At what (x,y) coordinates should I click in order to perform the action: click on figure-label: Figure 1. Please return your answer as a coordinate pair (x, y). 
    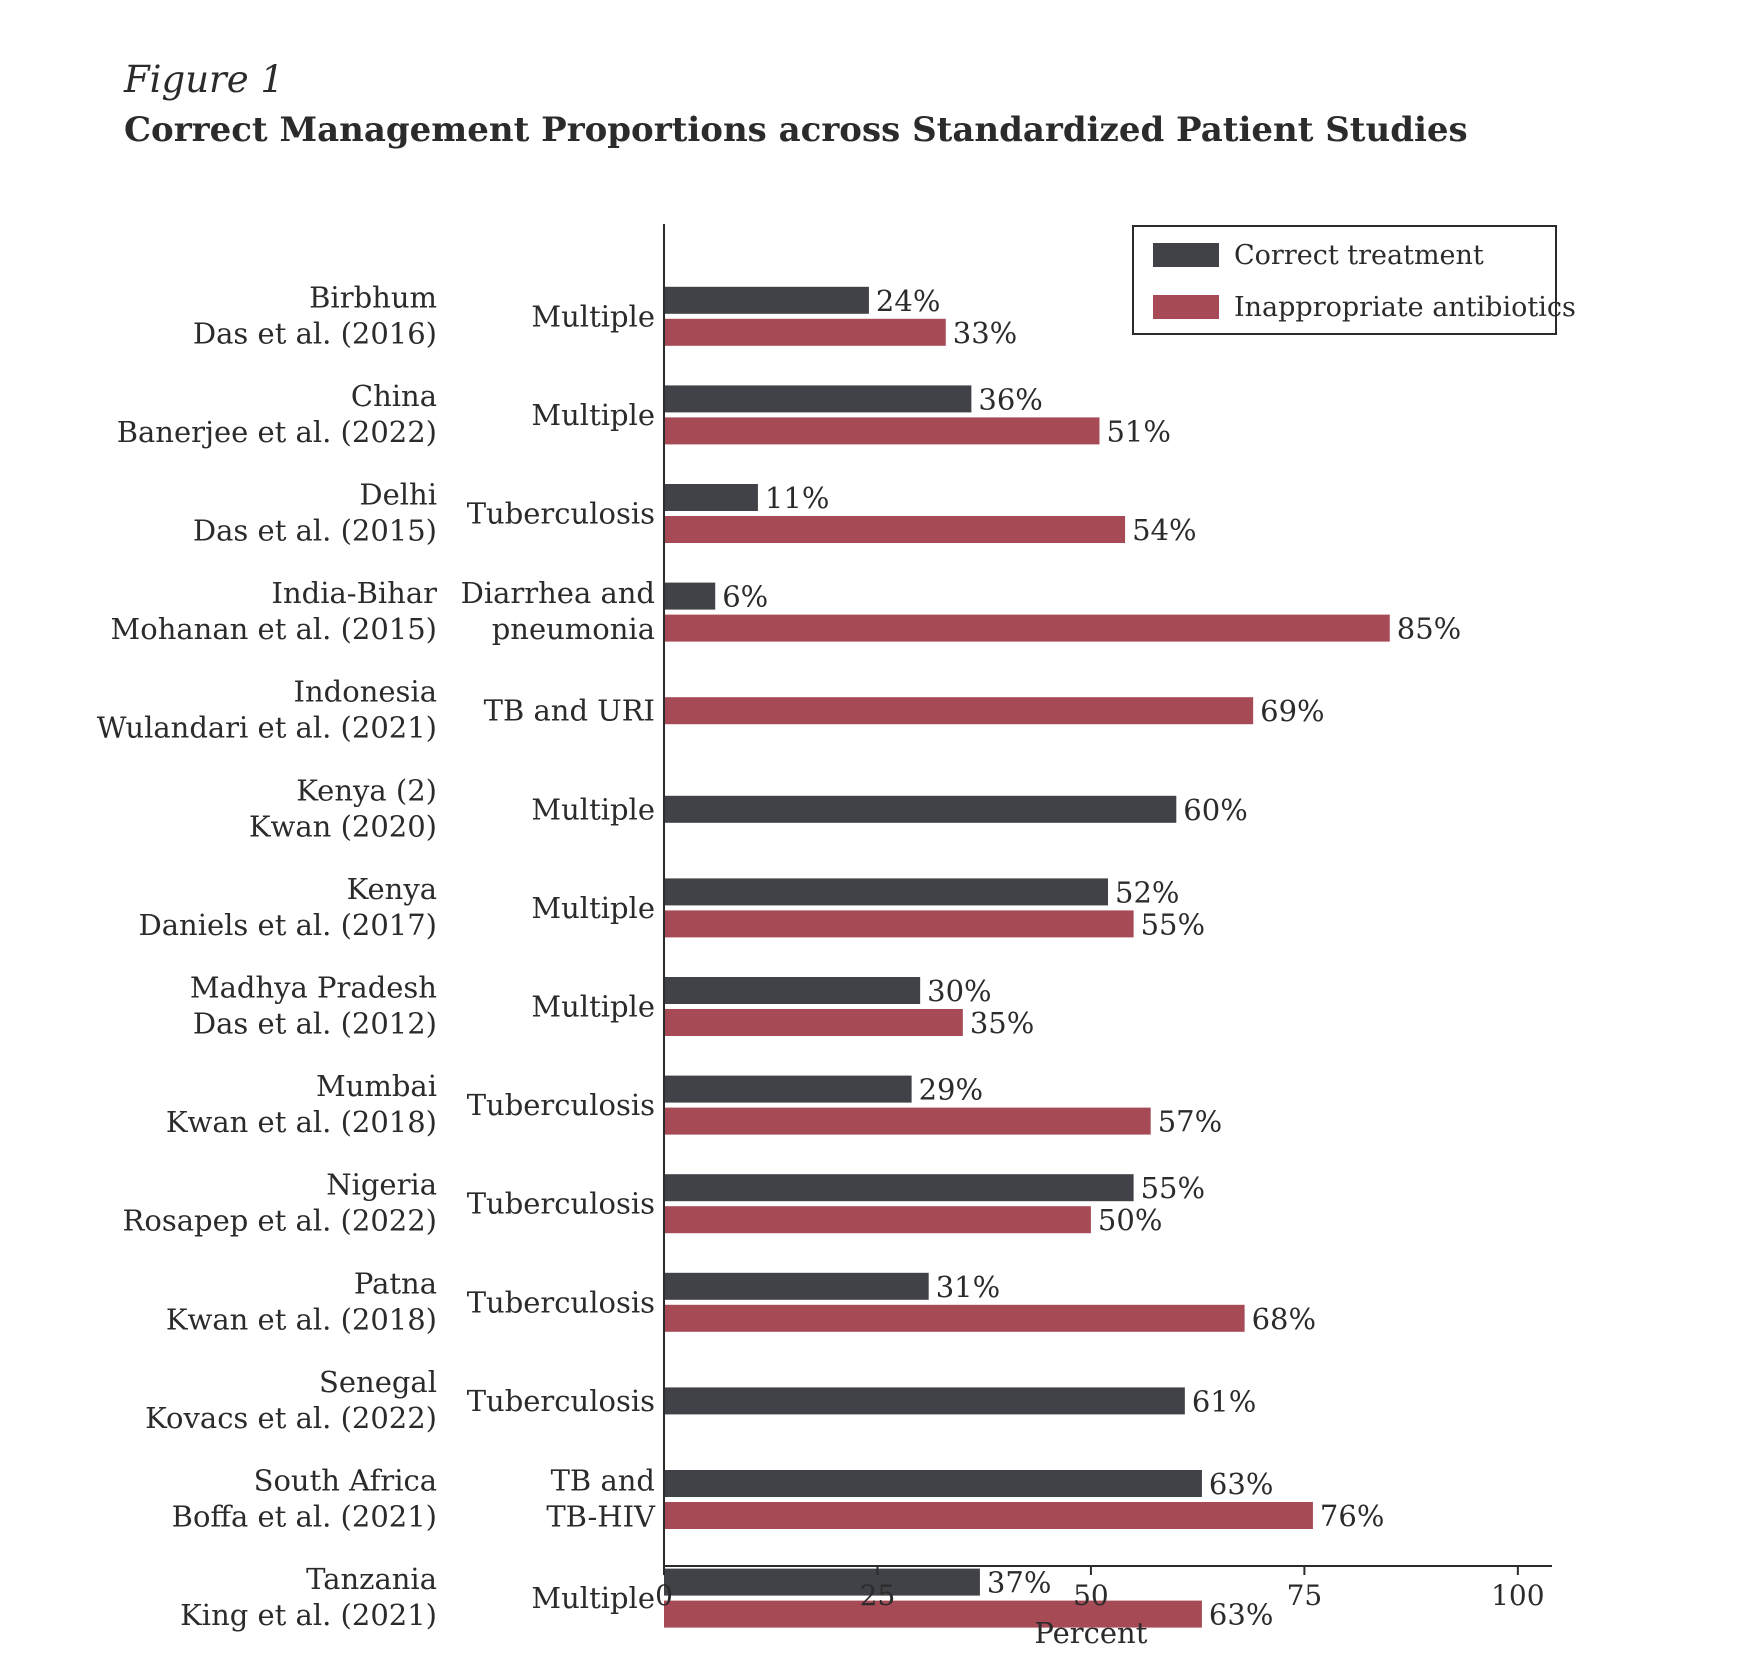
    Looking at the image, I should click on (204, 79).